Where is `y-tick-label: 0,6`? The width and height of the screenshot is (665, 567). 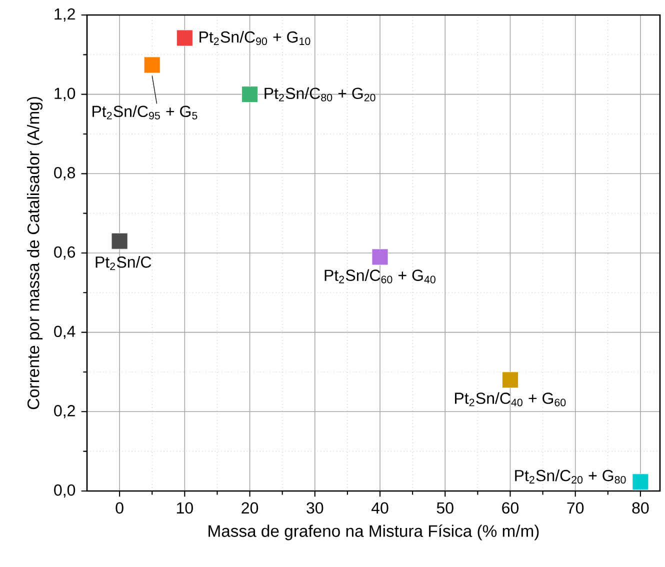 y-tick-label: 0,6 is located at coordinates (65, 253).